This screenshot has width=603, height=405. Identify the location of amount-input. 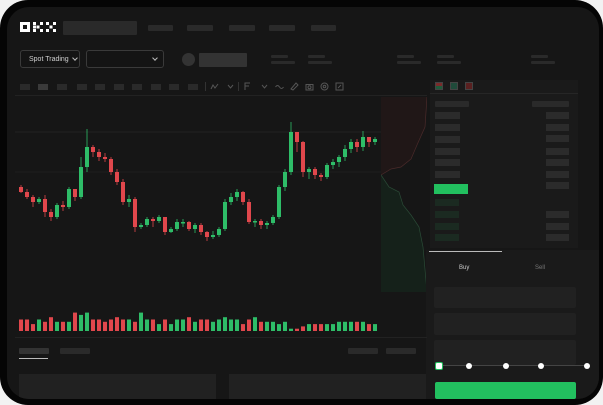
(505, 324).